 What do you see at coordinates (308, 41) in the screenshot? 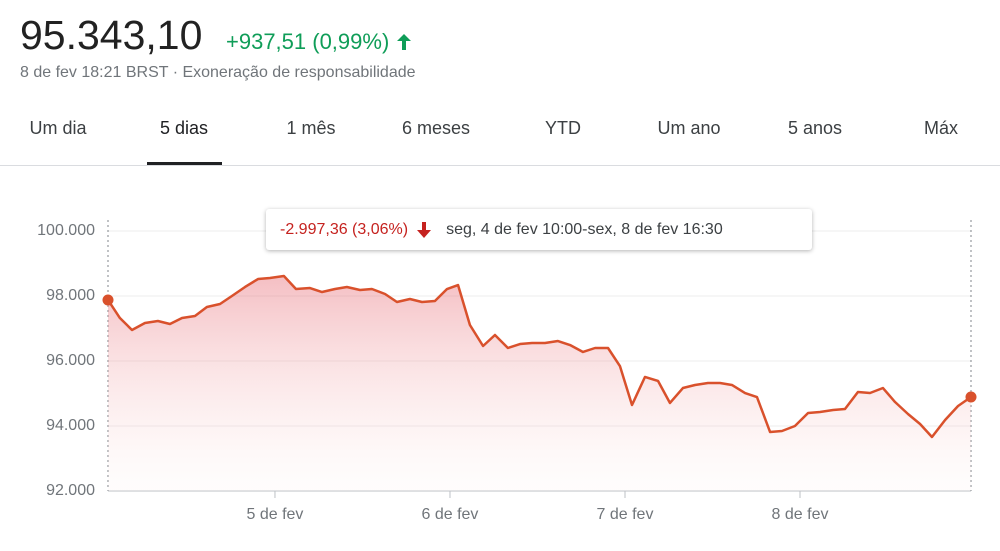
I see `change-text: +937,51 (0,99%)` at bounding box center [308, 41].